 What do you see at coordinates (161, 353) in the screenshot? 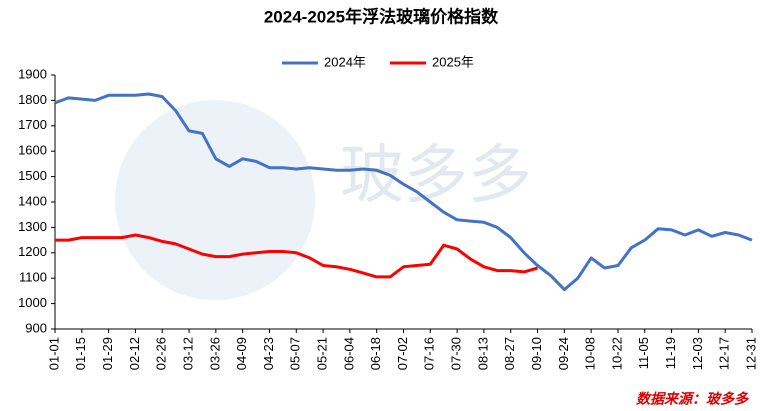
I see `x-tick-label: 02-26` at bounding box center [161, 353].